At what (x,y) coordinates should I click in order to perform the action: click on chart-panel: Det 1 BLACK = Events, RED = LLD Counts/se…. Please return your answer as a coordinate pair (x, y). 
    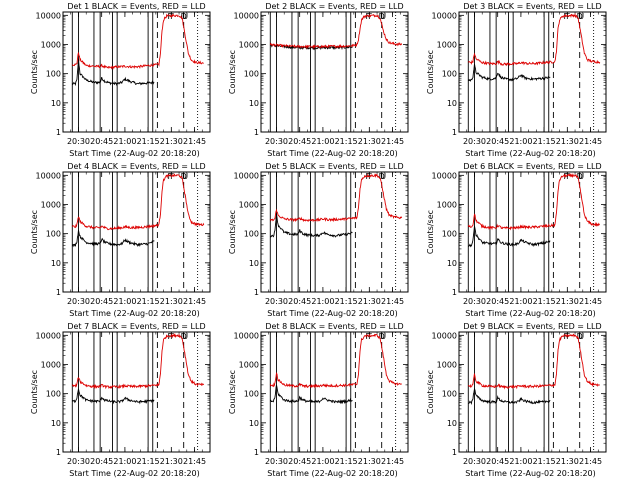
    Looking at the image, I should click on (120, 80).